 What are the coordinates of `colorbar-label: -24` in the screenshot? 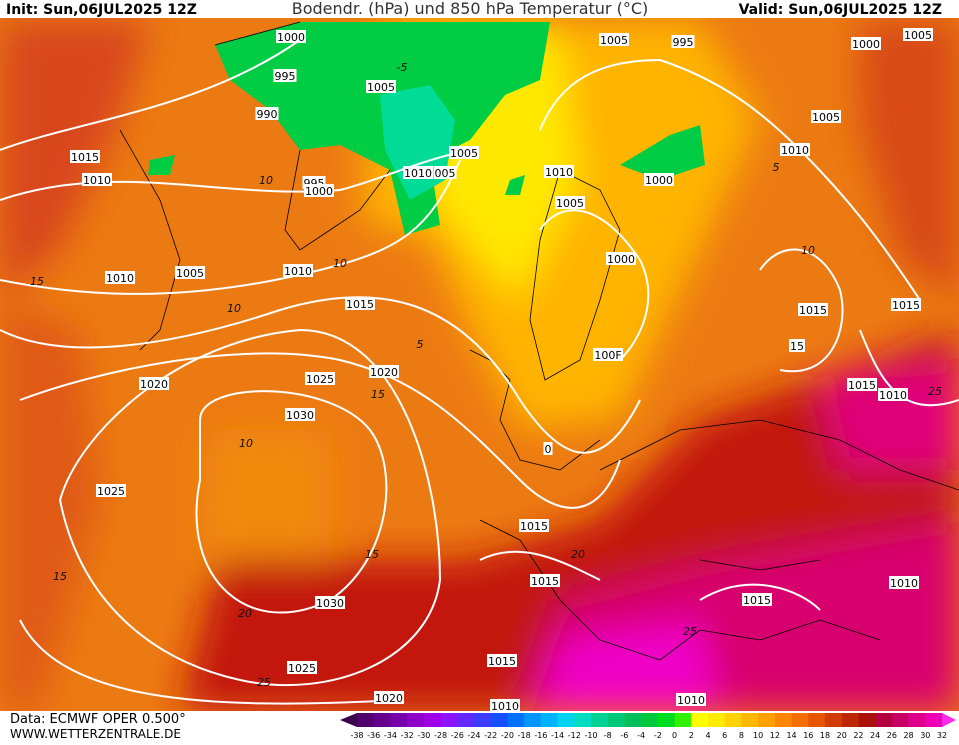 It's located at (473, 735).